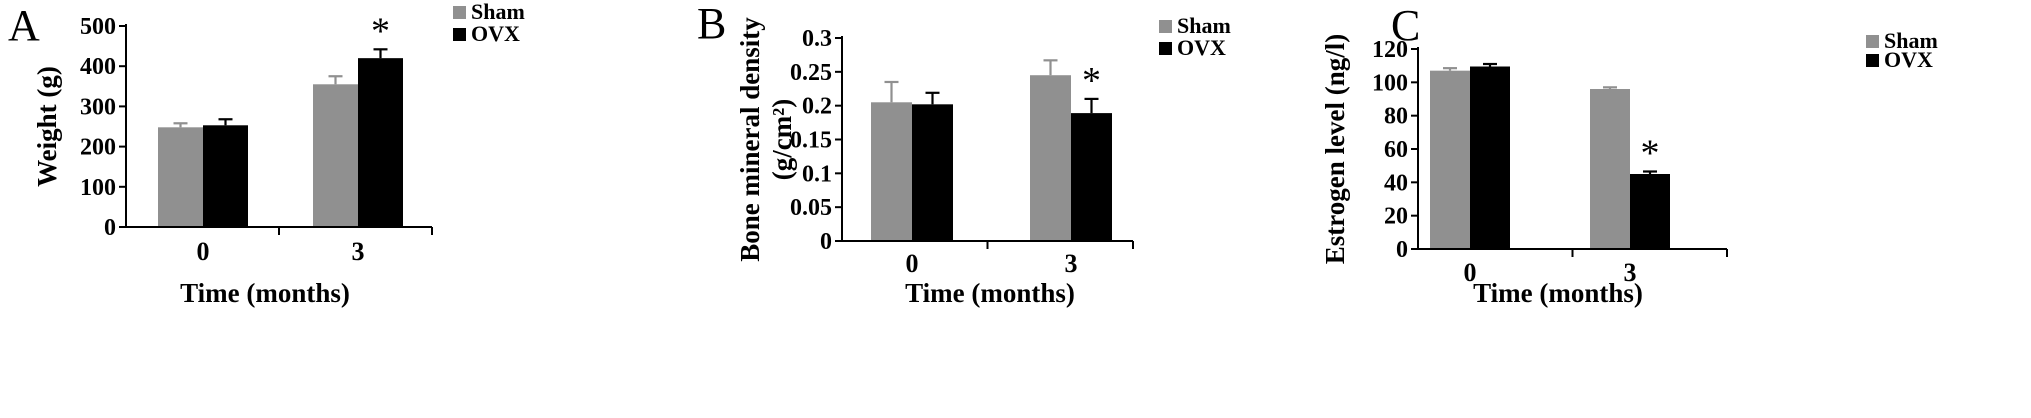 The width and height of the screenshot is (2031, 418). What do you see at coordinates (98, 148) in the screenshot?
I see `y-tick-label: 200` at bounding box center [98, 148].